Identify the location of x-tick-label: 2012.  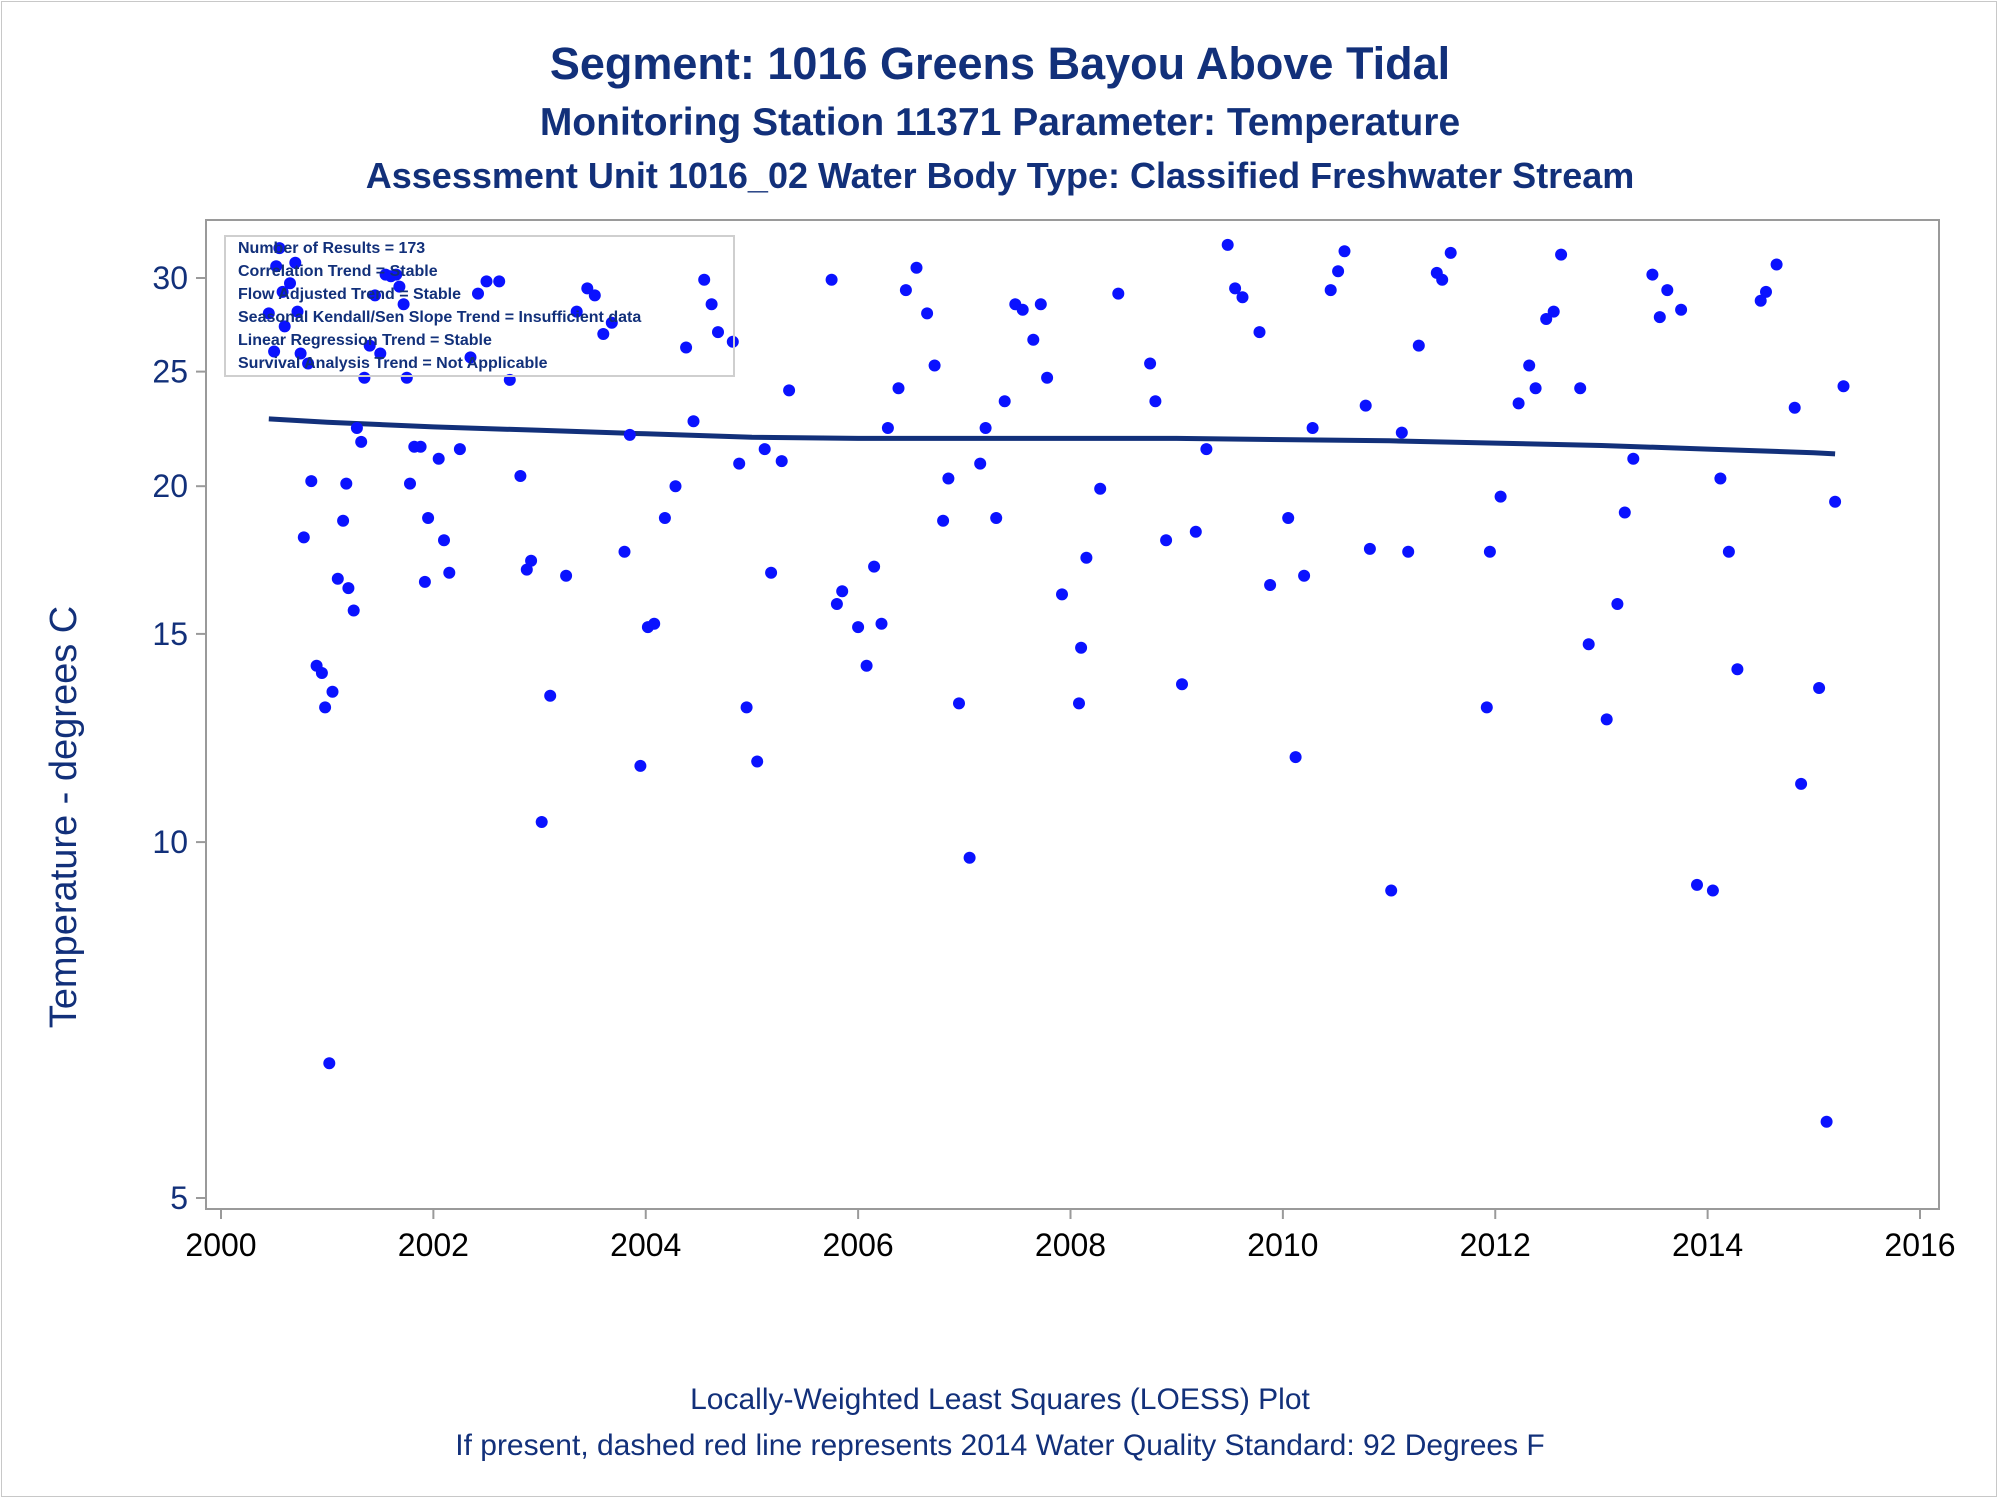
(1495, 1245).